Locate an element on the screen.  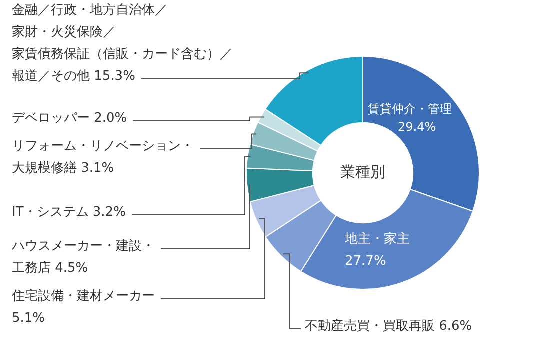
slice-label: 住宅設備・建材メーカー is located at coordinates (83, 296).